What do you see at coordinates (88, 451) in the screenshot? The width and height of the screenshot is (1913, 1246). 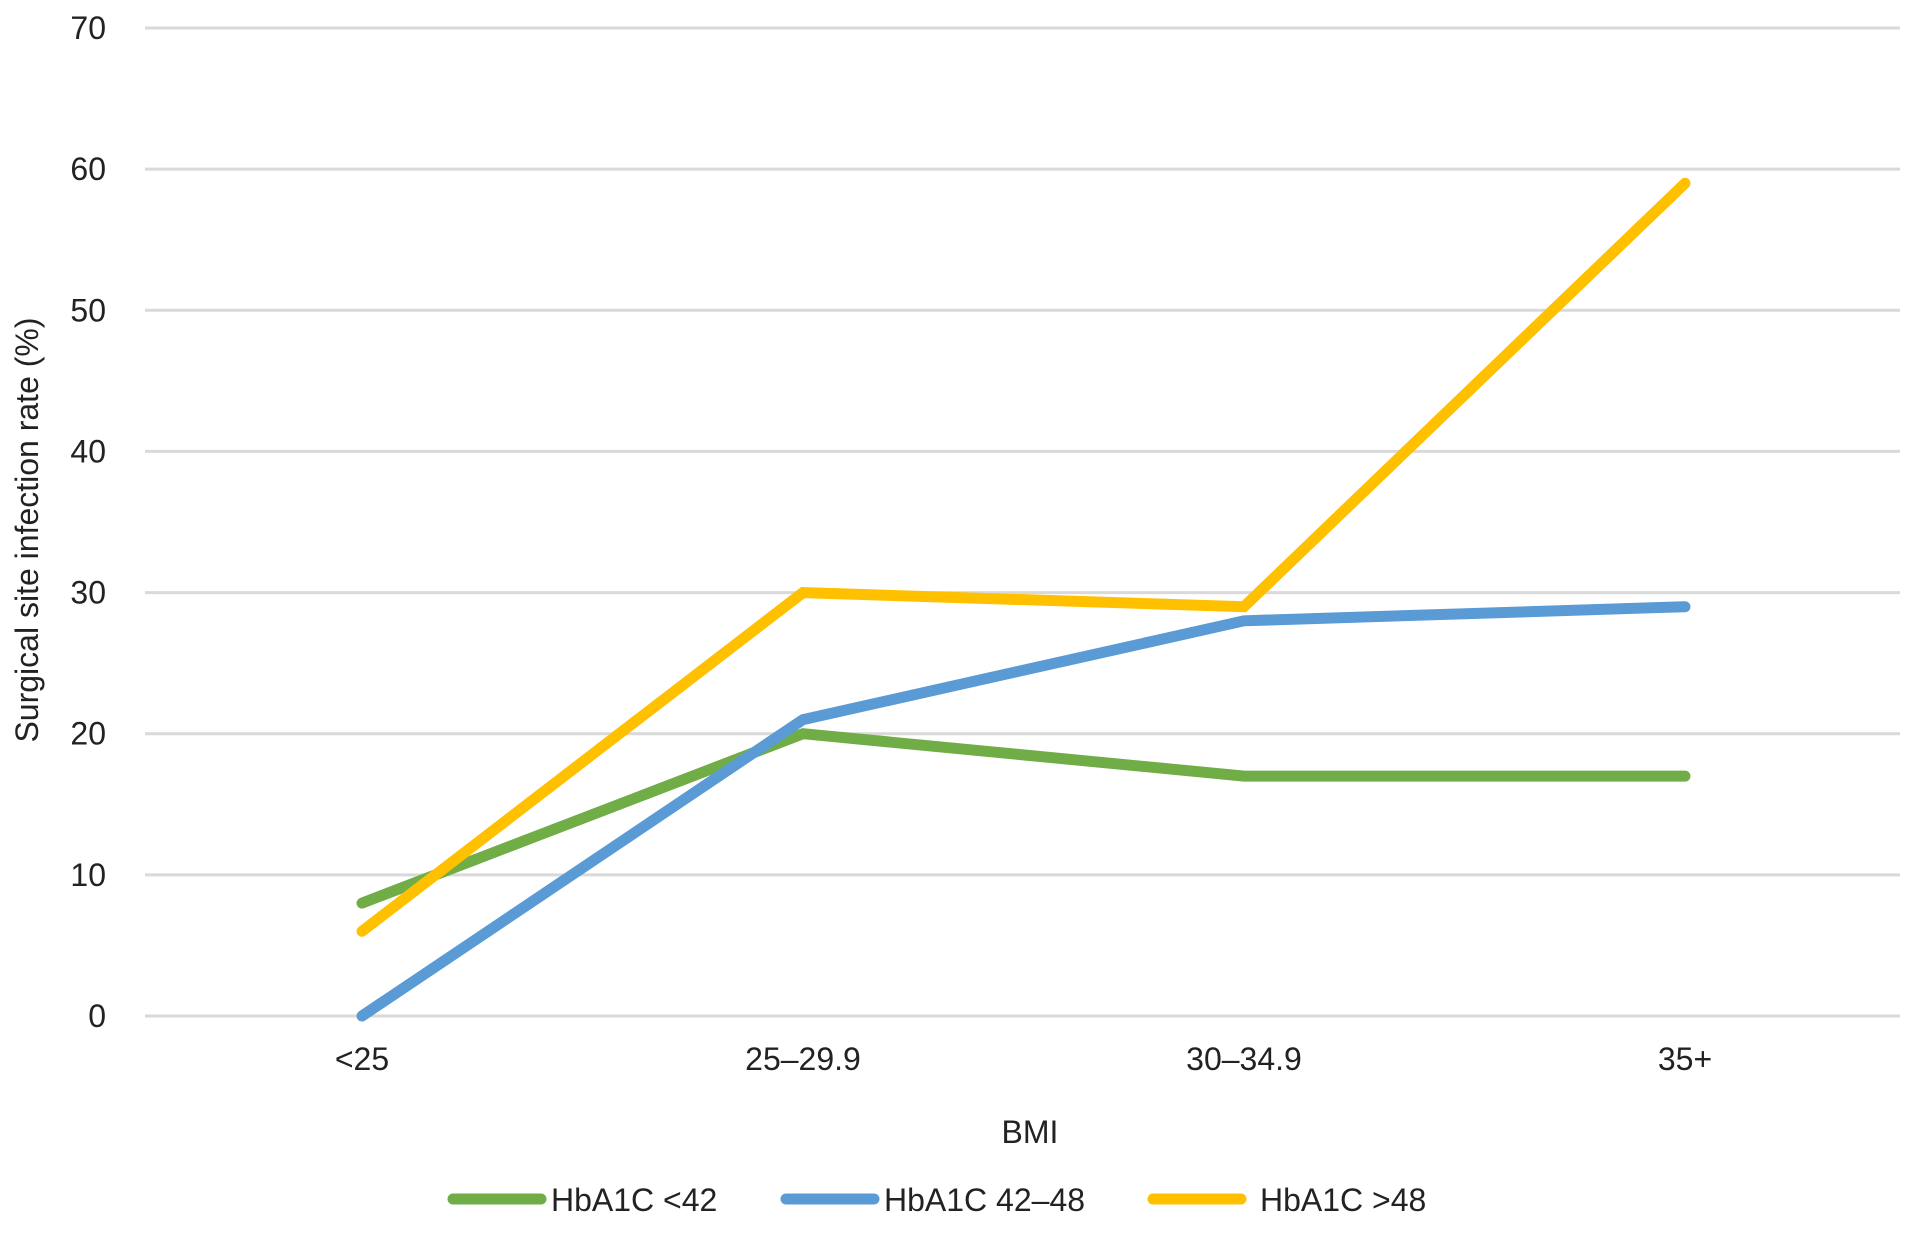 I see `y-tick-label: 40` at bounding box center [88, 451].